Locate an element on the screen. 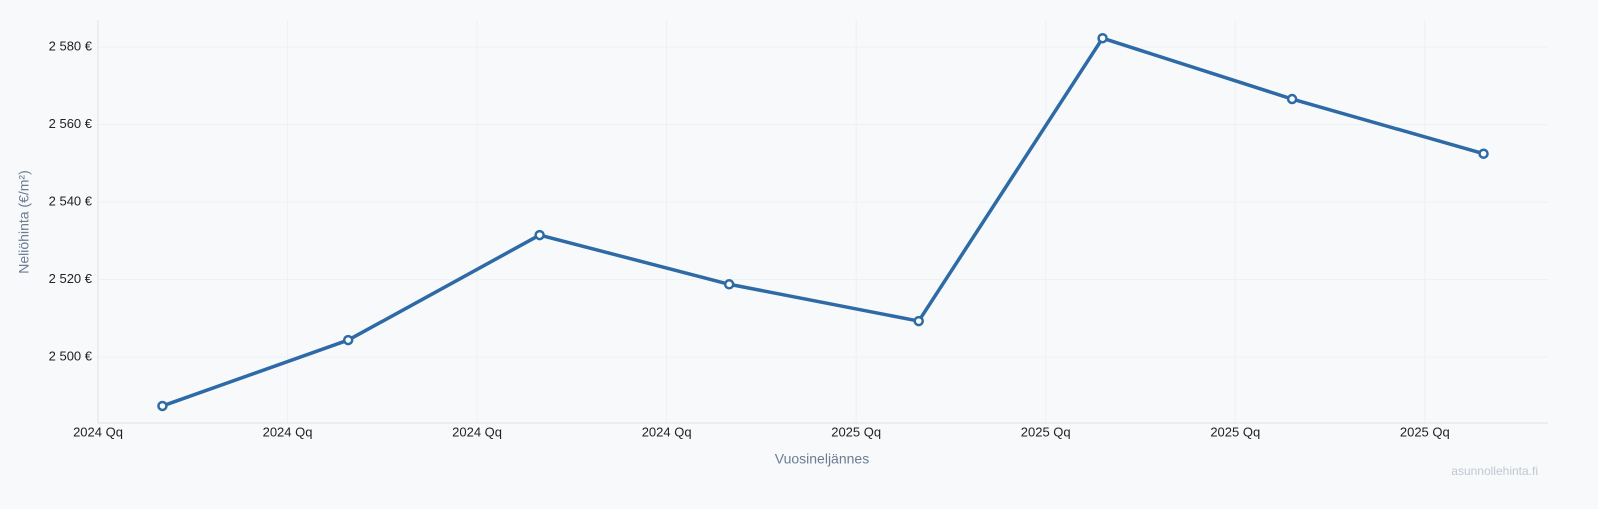 The image size is (1598, 509). y-axis-title: Neliöhinta (€/m²) is located at coordinates (24, 221).